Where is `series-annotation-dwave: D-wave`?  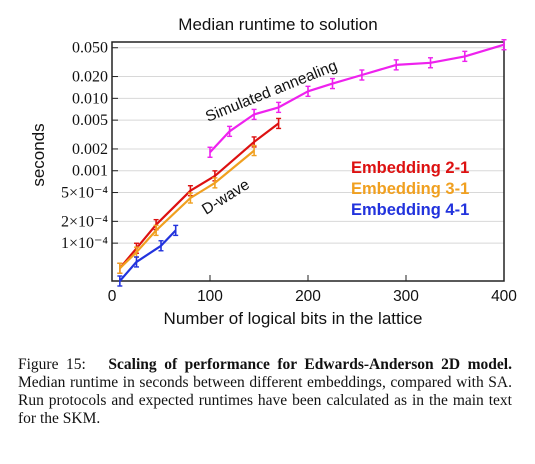
series-annotation-dwave: D-wave is located at coordinates (226, 197).